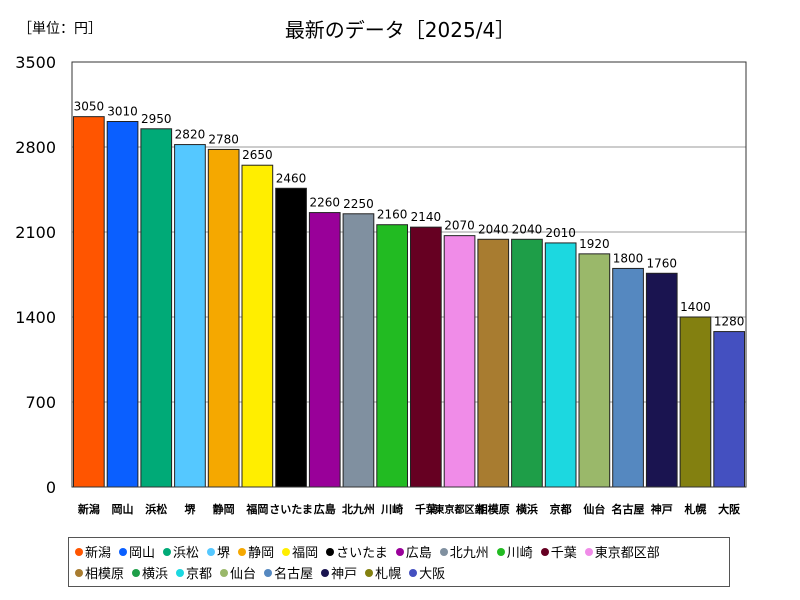  I want to click on legend-label: 名古屋, so click(294, 574).